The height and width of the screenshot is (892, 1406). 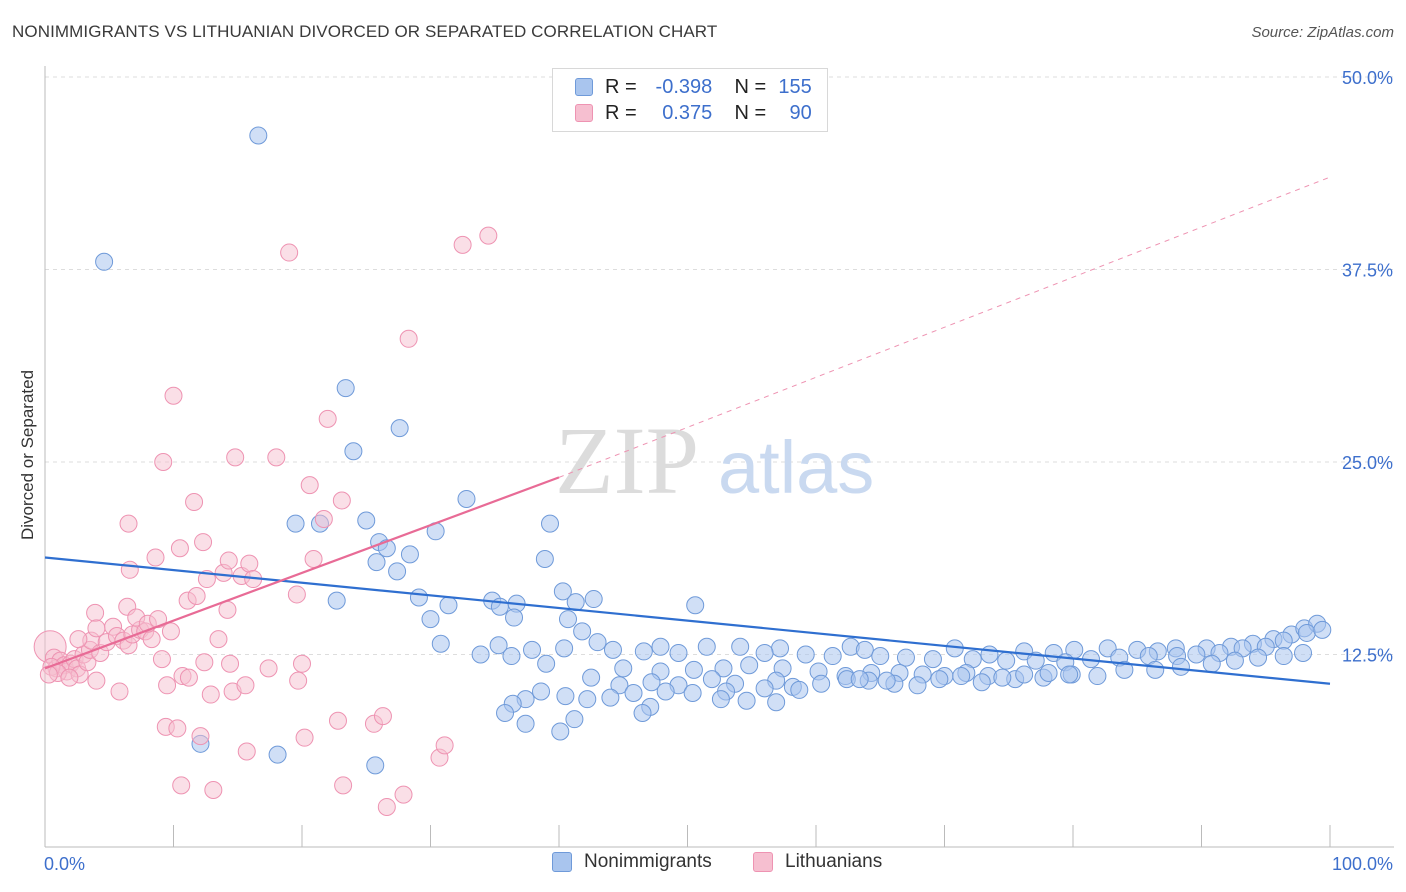 What do you see at coordinates (687, 112) in the screenshot?
I see `legend-r-value: 0.375` at bounding box center [687, 112].